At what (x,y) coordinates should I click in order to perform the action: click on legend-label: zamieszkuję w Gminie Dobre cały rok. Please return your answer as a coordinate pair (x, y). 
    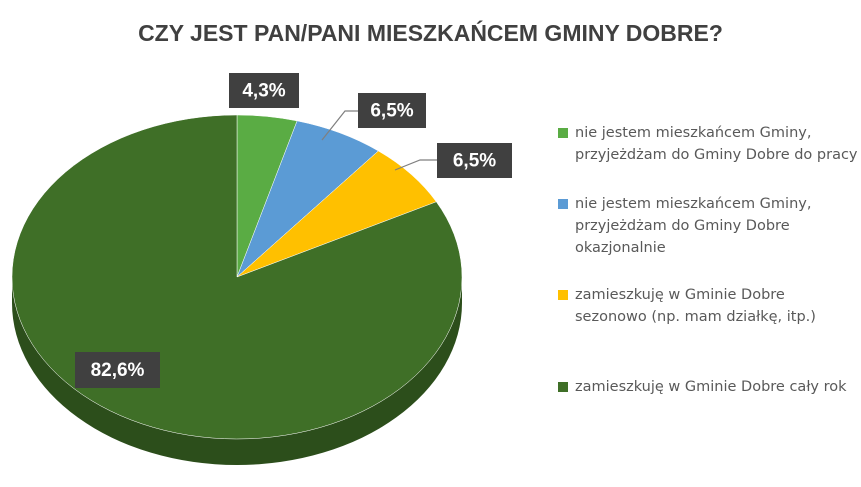
    Looking at the image, I should click on (711, 387).